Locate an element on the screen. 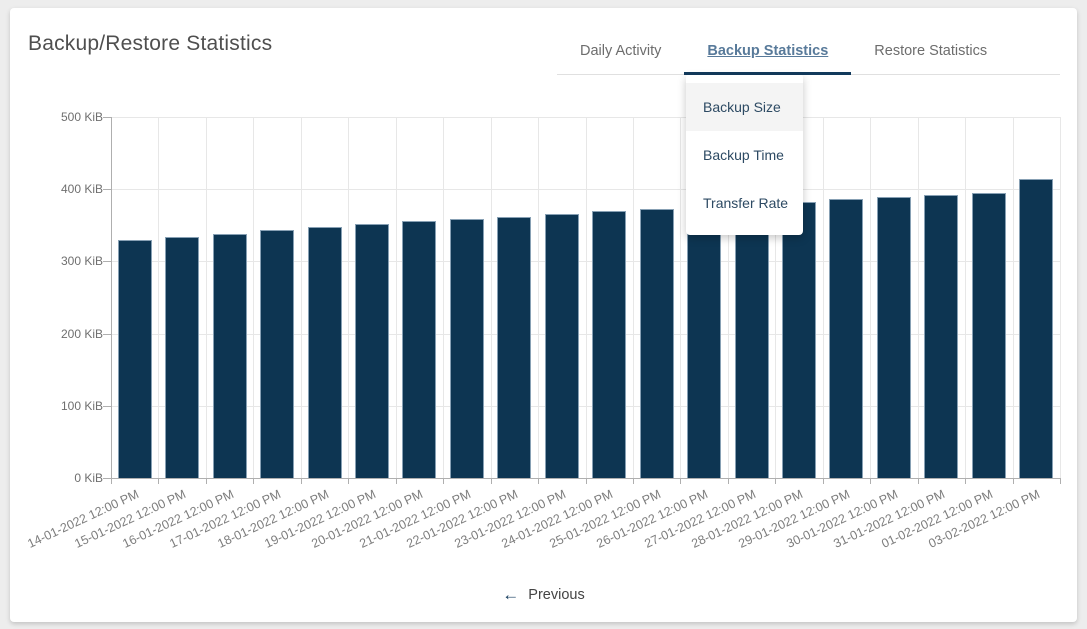 This screenshot has height=629, width=1087. page-title: Backup/Restore Statistics is located at coordinates (150, 43).